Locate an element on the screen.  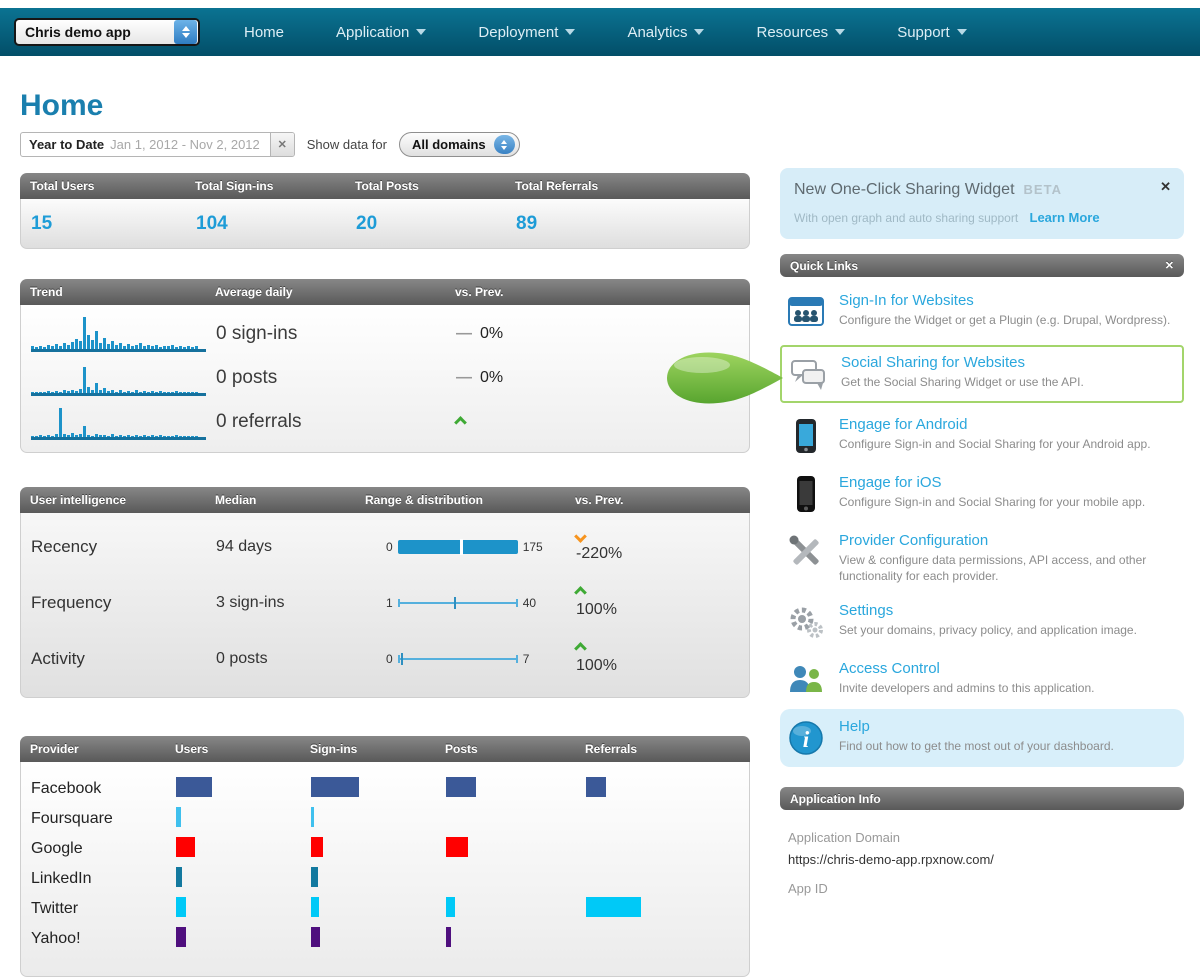
signin-websites-icon is located at coordinates (806, 311).